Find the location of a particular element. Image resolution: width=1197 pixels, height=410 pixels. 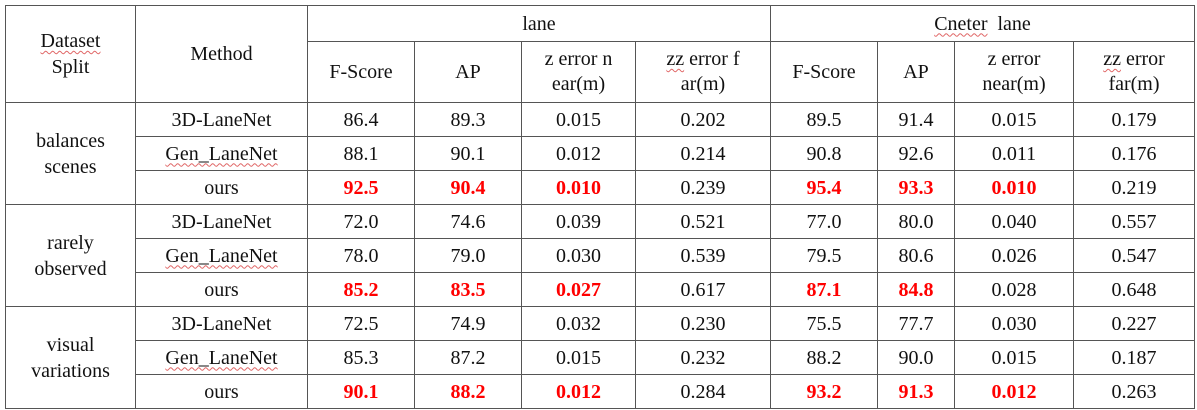

center-value-cell: 80.6 is located at coordinates (916, 255).